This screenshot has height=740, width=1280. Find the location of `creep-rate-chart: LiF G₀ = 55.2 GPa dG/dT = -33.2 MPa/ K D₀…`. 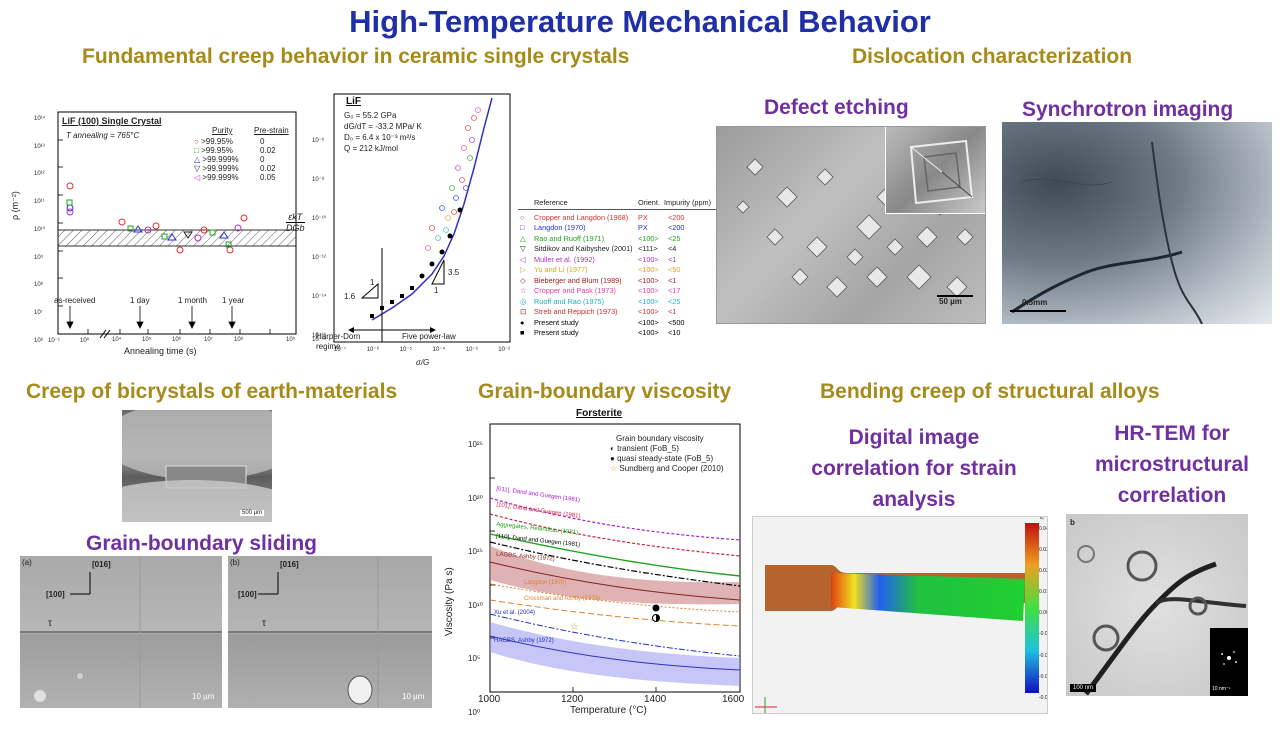

creep-rate-chart: LiF G₀ = 55.2 GPa dG/dT = -33.2 MPa/ K D₀… is located at coordinates (400, 233).